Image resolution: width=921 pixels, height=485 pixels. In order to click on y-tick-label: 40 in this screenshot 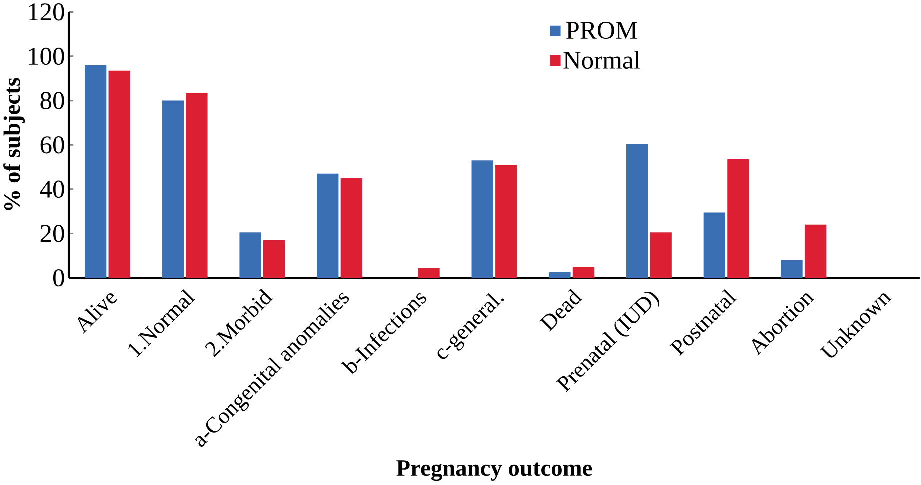, I will do `click(52, 189)`.